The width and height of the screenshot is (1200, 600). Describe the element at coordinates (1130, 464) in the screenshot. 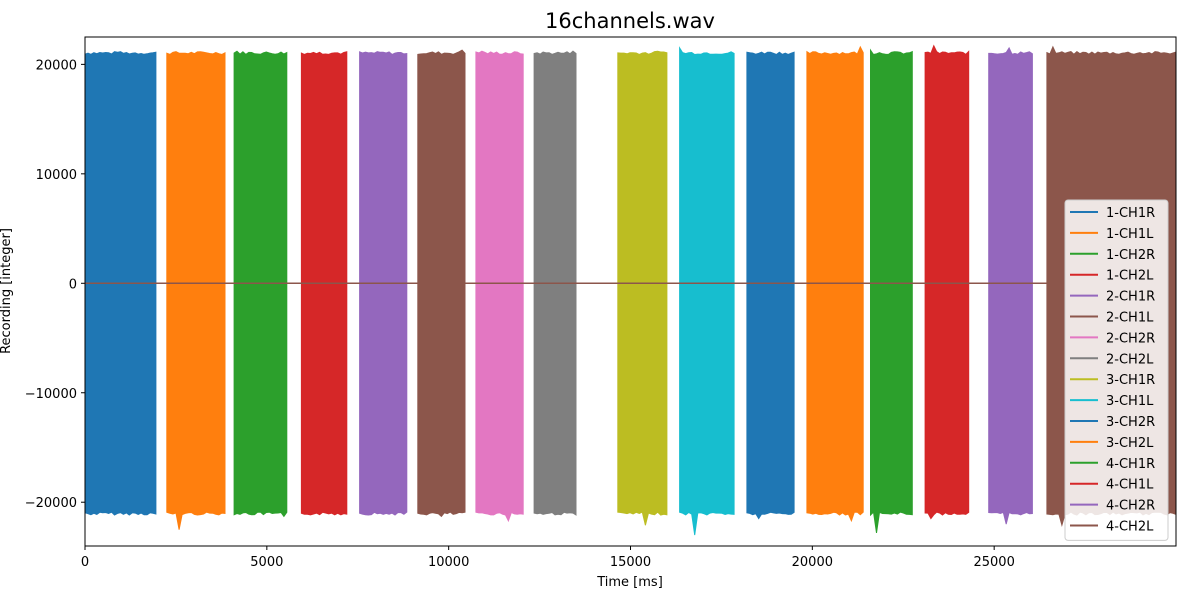

I see `legend-label: 4-CH1R` at that location.